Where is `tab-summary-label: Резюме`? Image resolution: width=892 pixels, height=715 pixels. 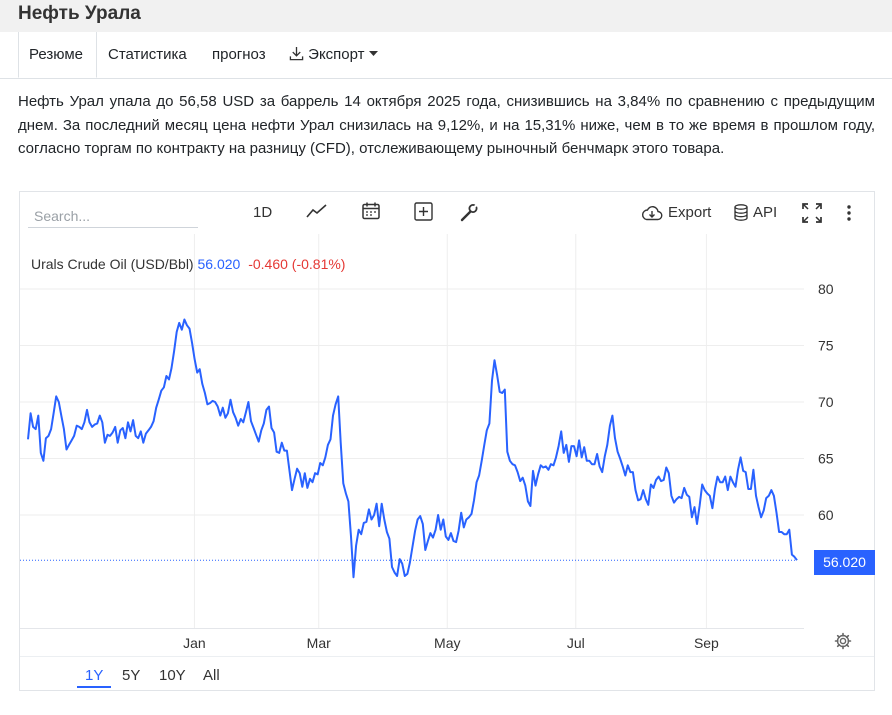 tab-summary-label: Резюме is located at coordinates (56, 54).